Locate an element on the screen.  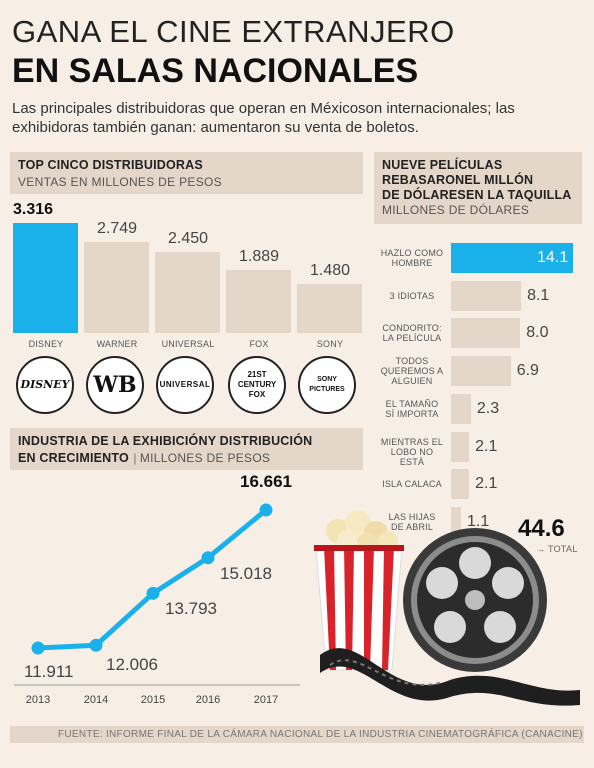
hbar-label: ISLA CALACA is located at coordinates (412, 484).